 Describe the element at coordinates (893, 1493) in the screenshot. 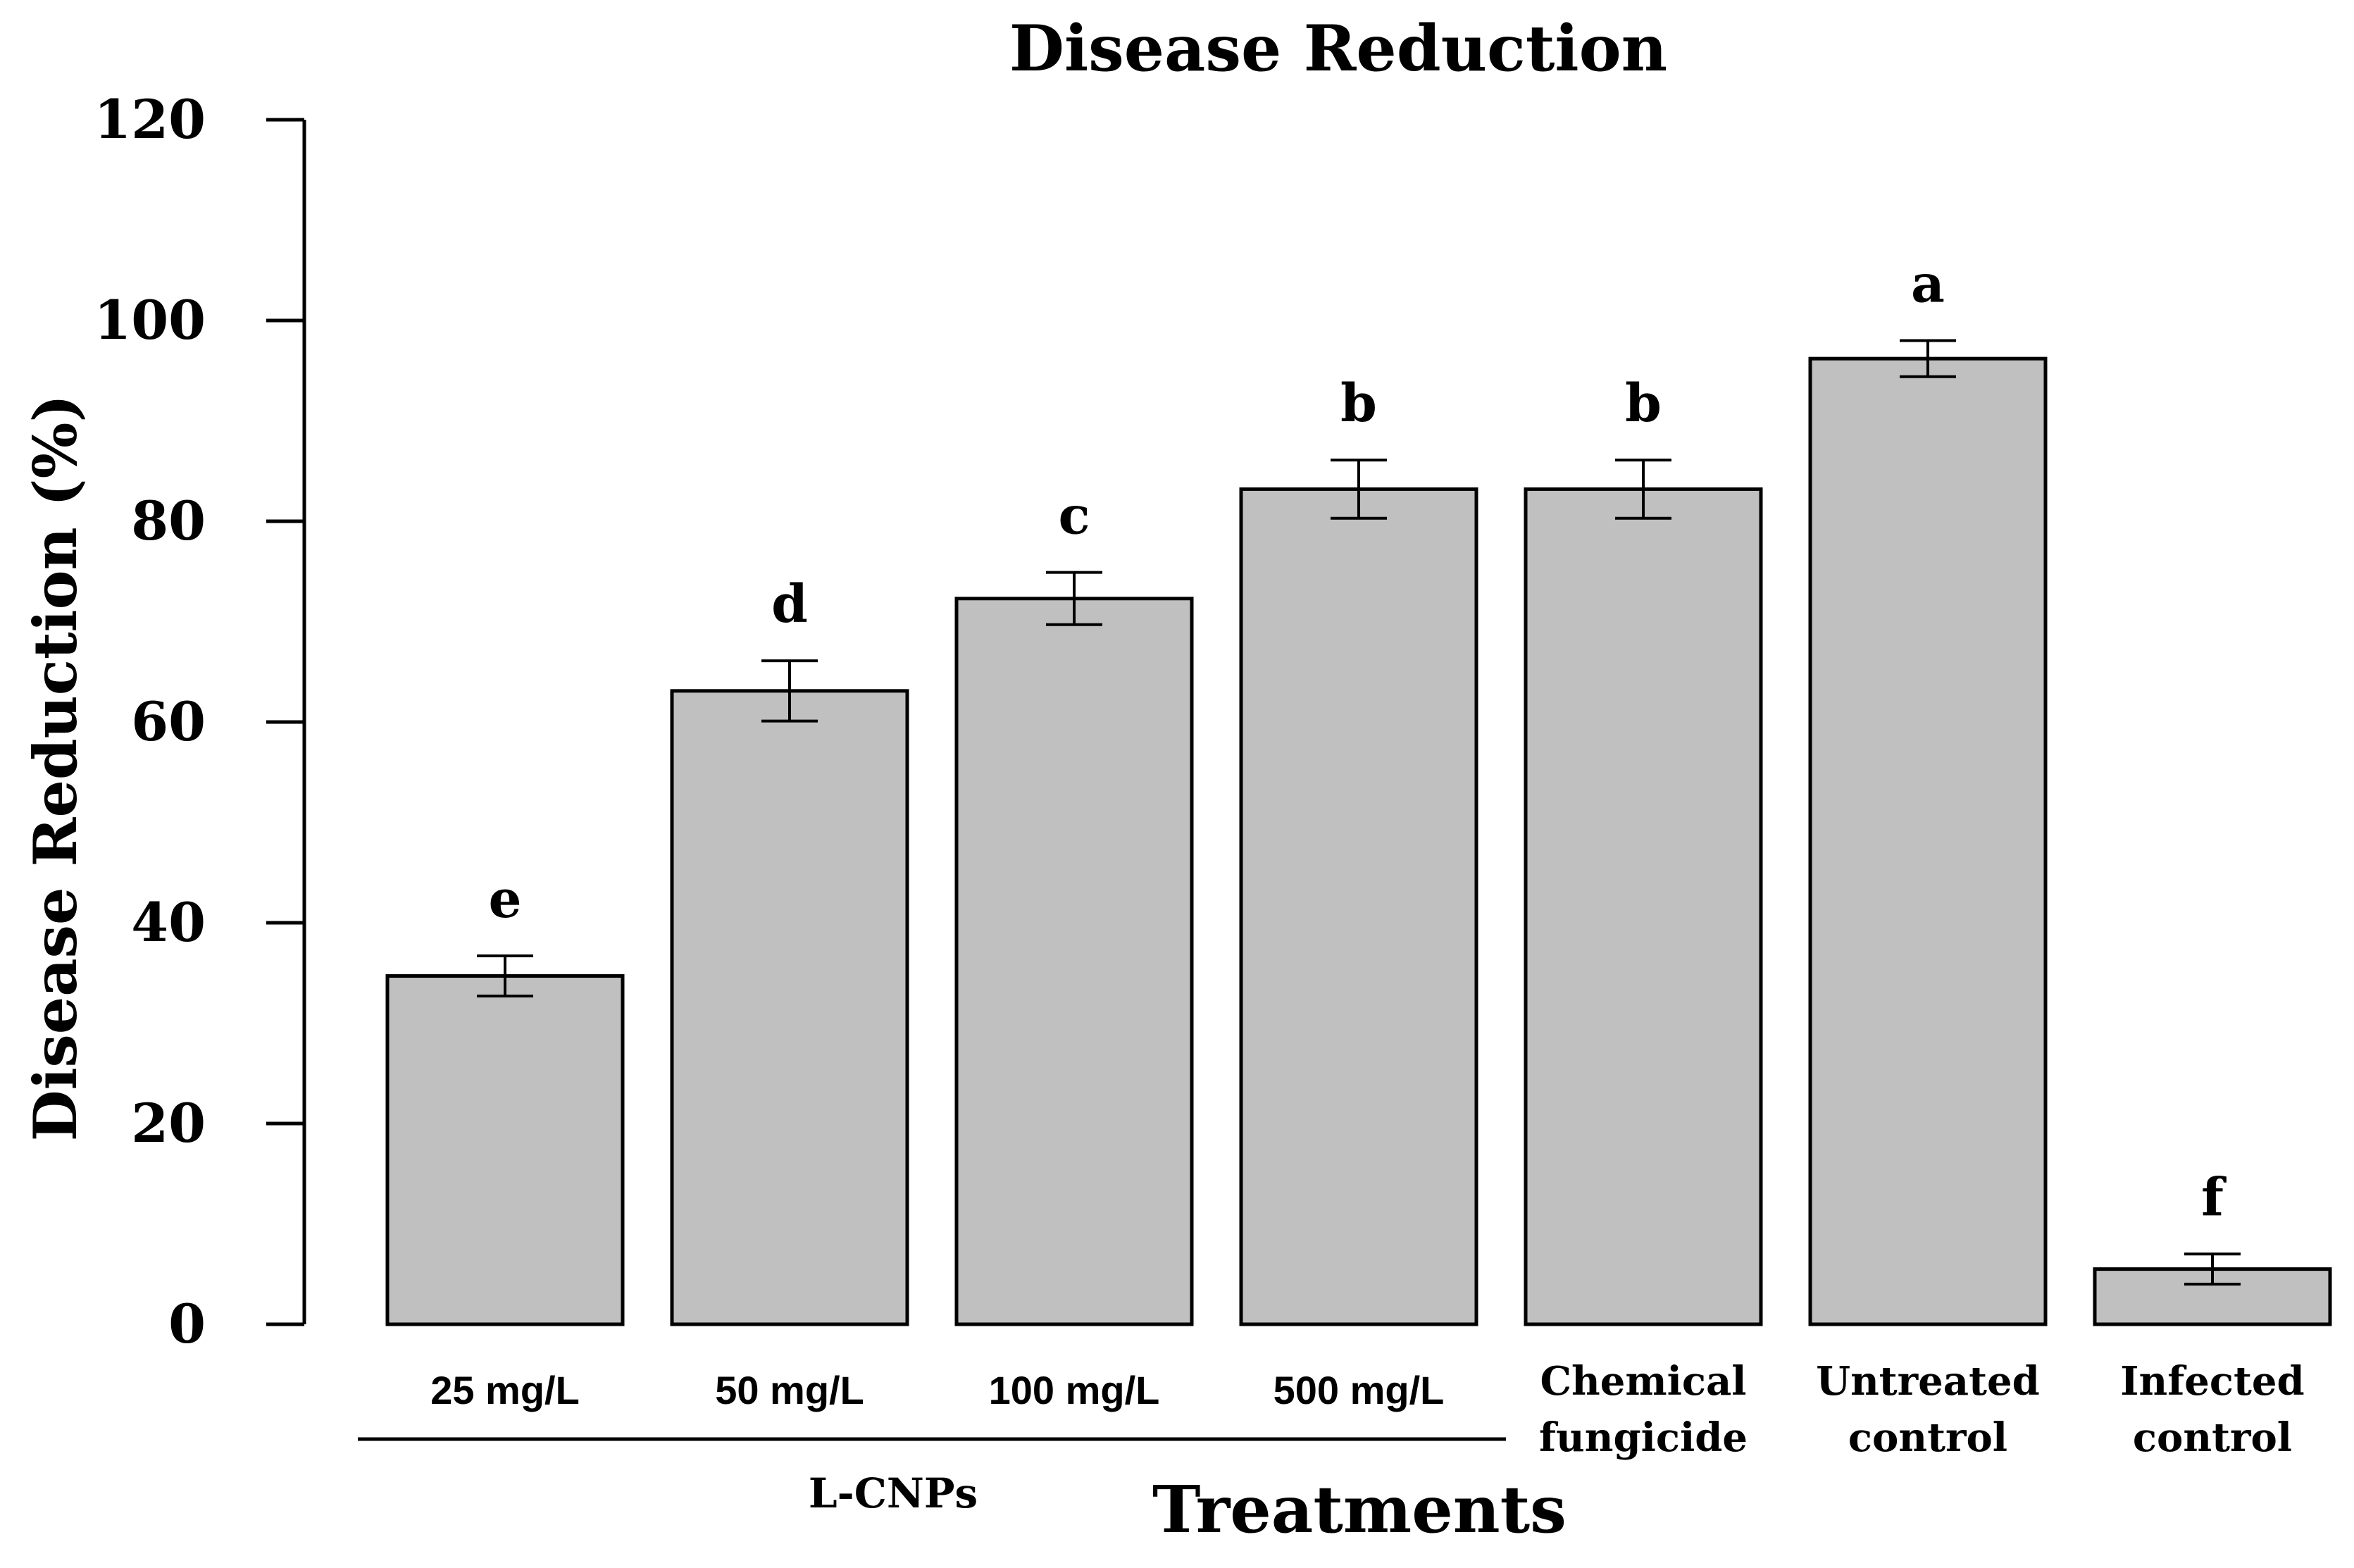

I see `group-label: L-CNPs` at that location.